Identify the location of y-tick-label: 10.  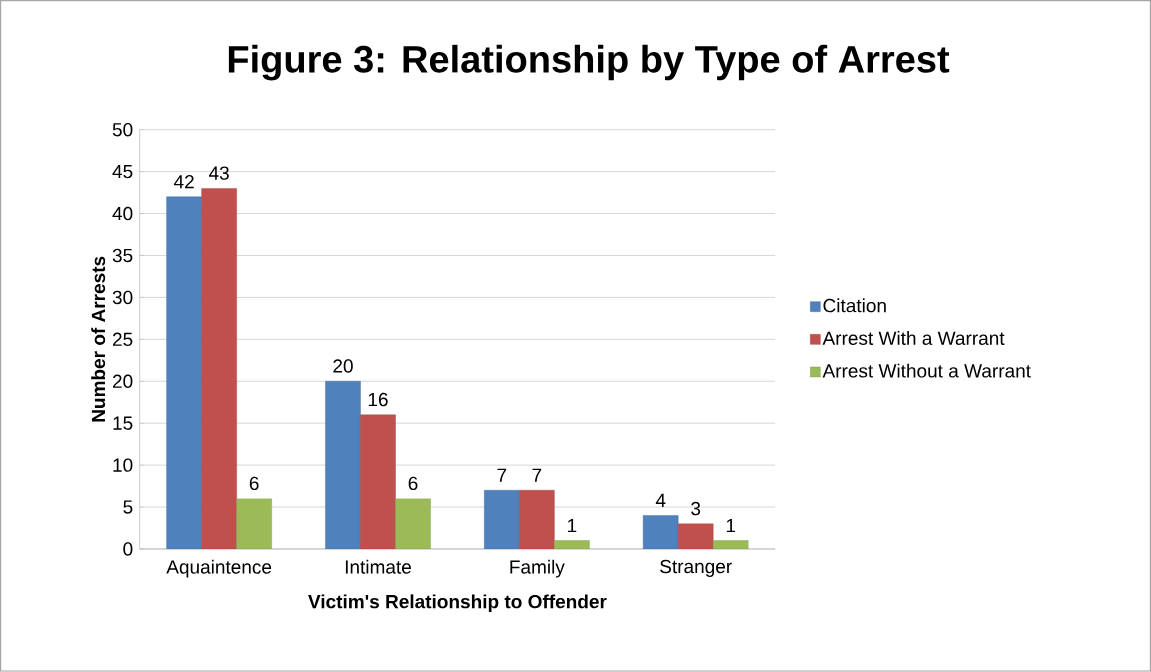
(123, 465).